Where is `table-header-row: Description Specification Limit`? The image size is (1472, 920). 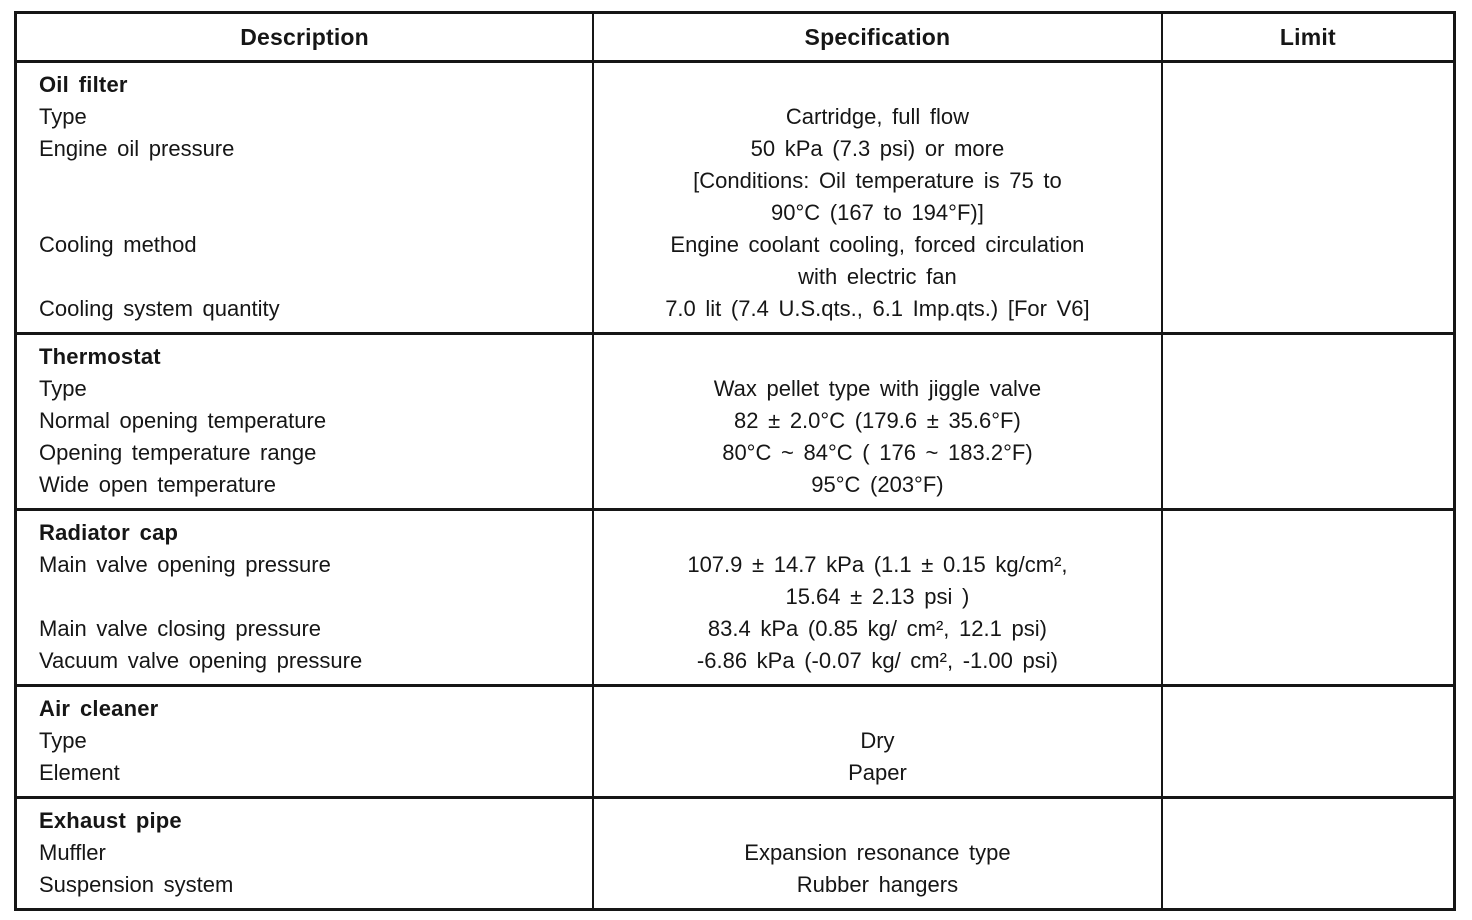 table-header-row: Description Specification Limit is located at coordinates (735, 37).